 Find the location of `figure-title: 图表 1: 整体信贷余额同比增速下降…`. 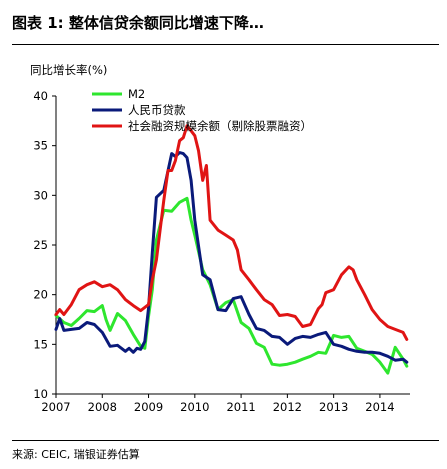

figure-title: 图表 1: 整体信贷余额同比增速下降… is located at coordinates (138, 23).